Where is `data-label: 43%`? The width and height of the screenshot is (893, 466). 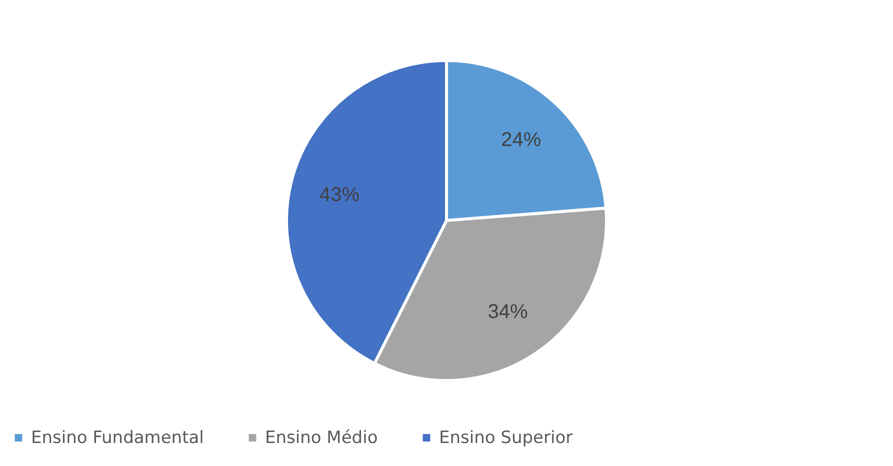
data-label: 43% is located at coordinates (339, 195).